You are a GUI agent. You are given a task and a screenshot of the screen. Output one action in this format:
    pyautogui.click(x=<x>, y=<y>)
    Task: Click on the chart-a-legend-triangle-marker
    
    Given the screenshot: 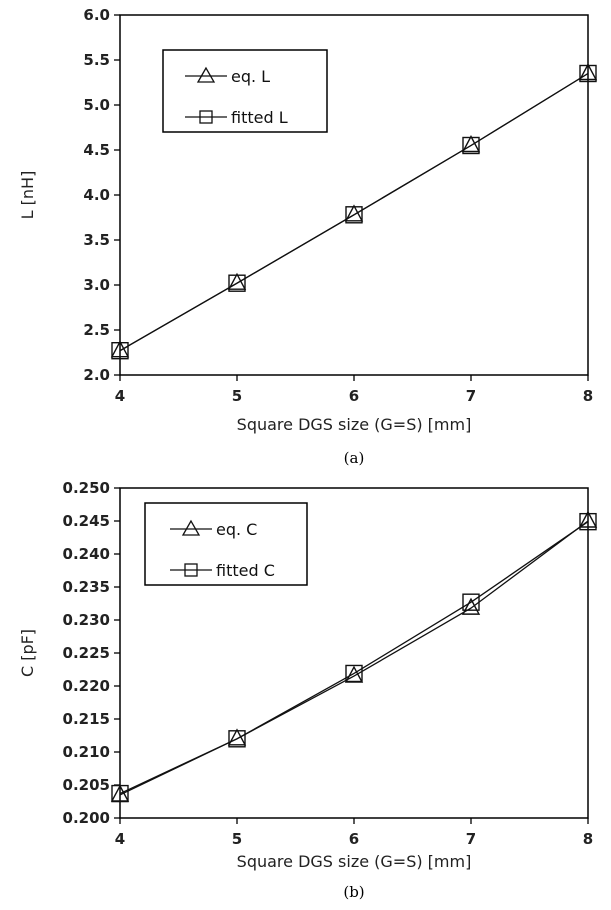 What is the action you would take?
    pyautogui.click(x=206, y=74)
    